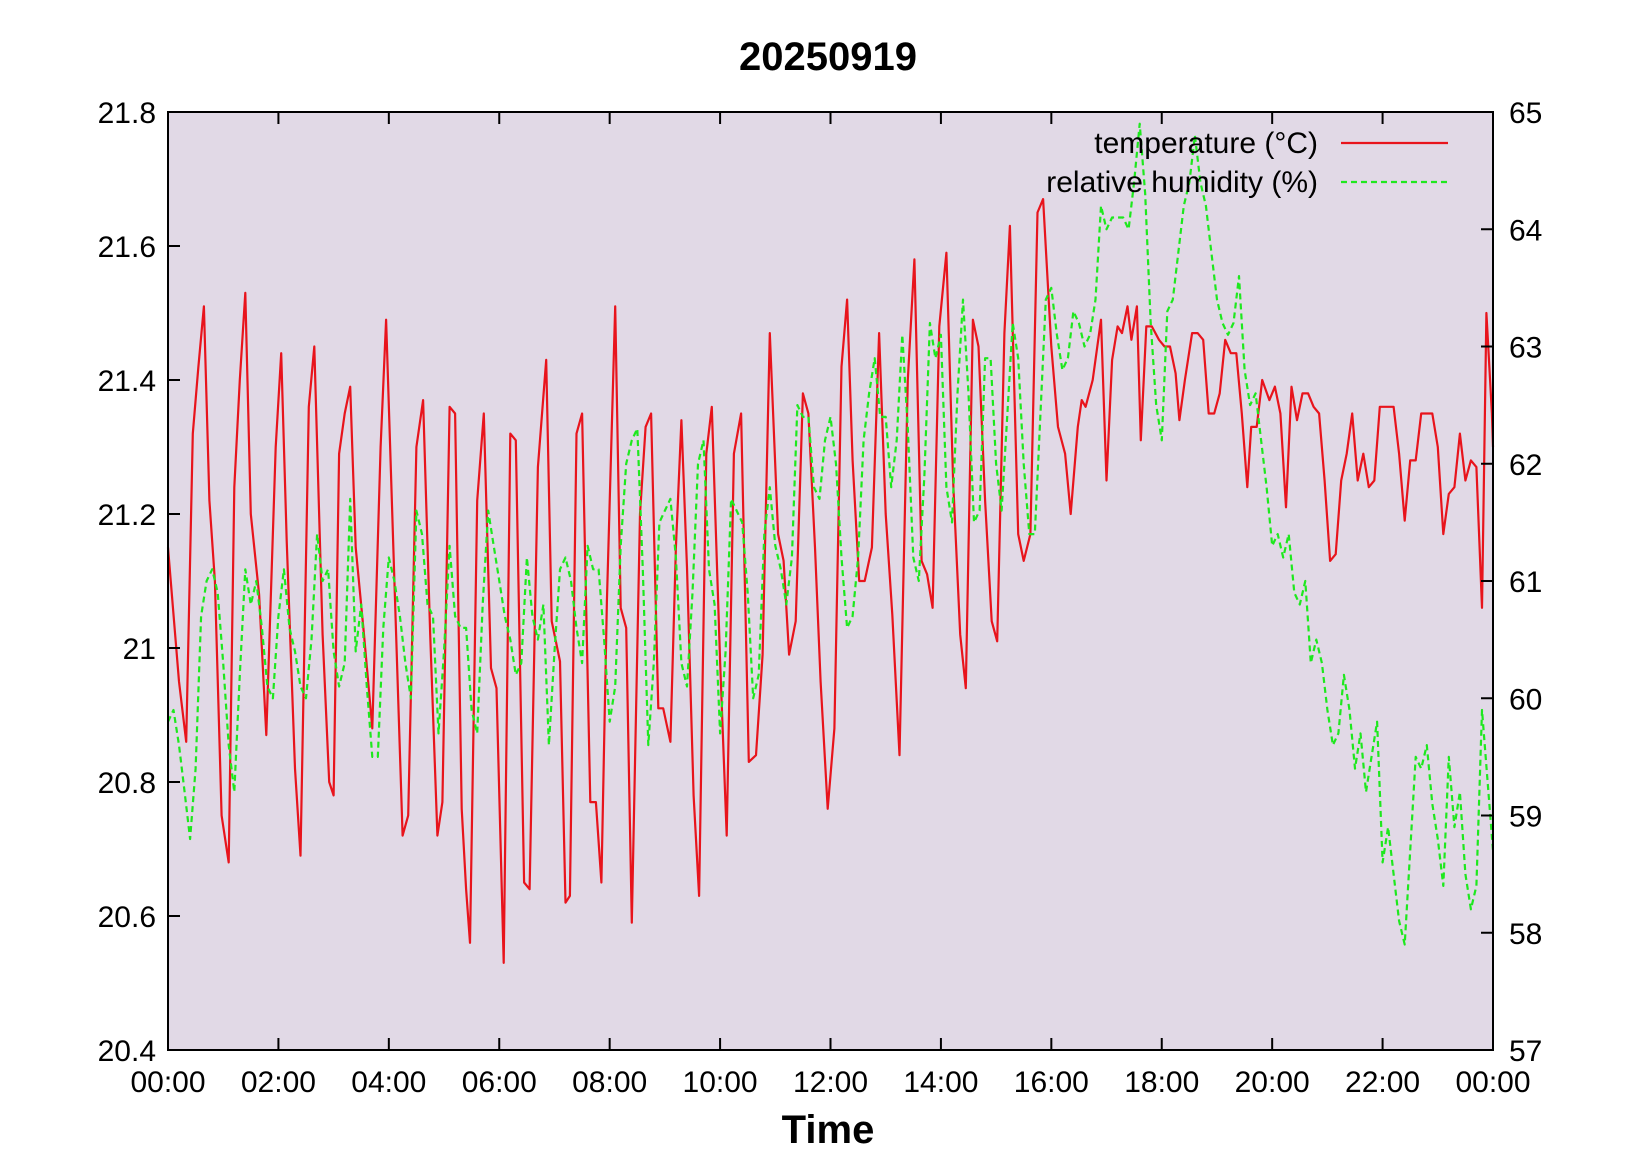 Image resolution: width=1650 pixels, height=1155 pixels. Describe the element at coordinates (720, 1082) in the screenshot. I see `x-tick-label: 10:00` at that location.